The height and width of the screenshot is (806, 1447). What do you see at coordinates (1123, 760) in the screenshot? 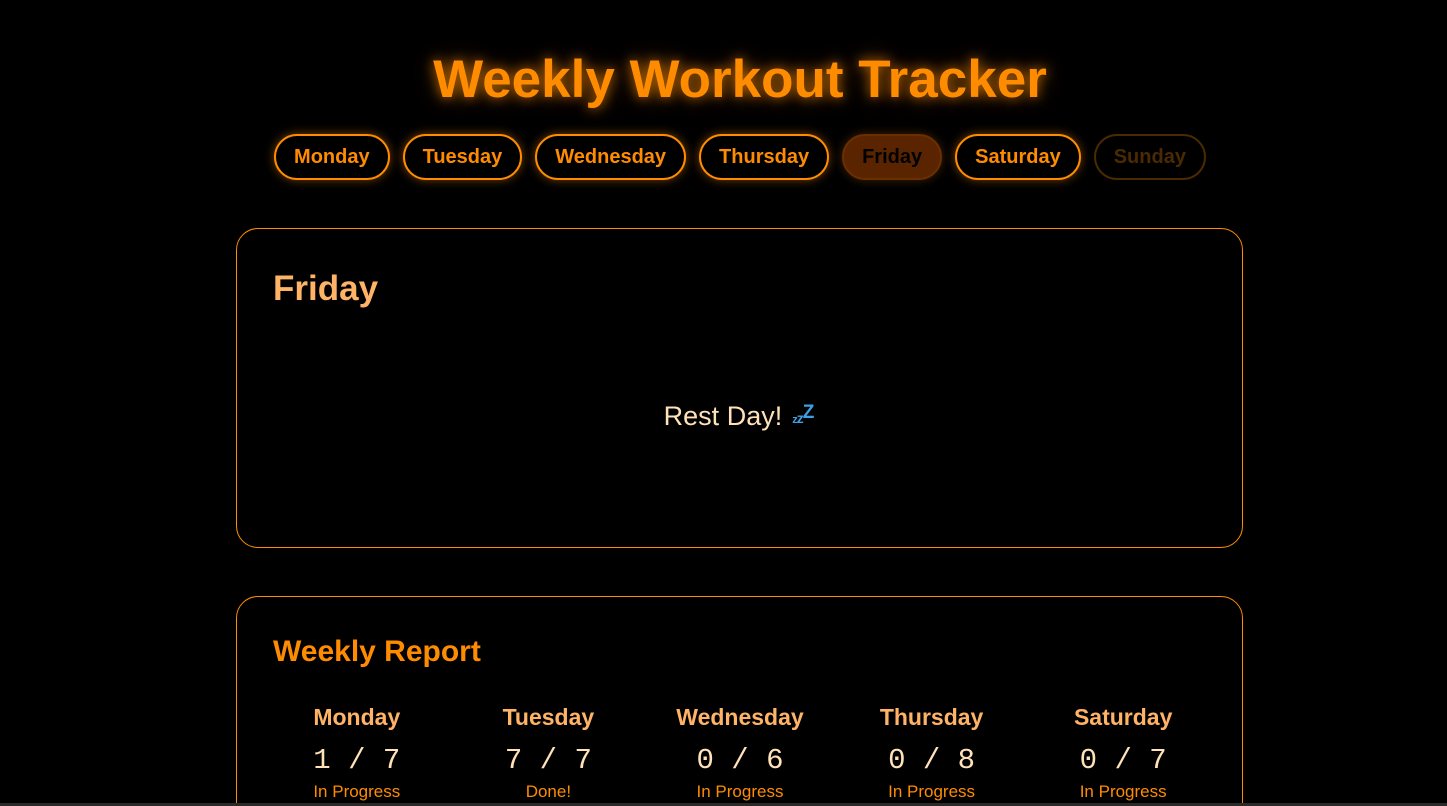
I see `report-count: 0 / 7` at bounding box center [1123, 760].